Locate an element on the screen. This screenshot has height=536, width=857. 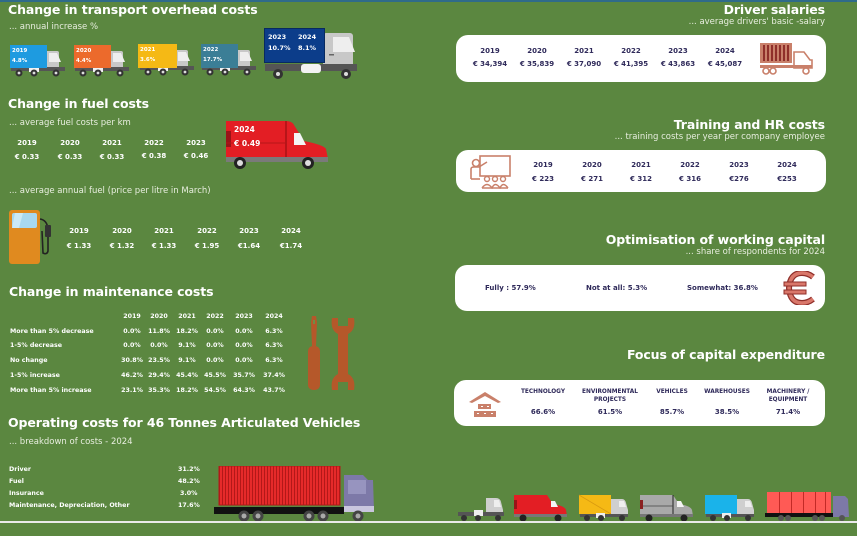
training-value: € 223 is located at coordinates (543, 179).